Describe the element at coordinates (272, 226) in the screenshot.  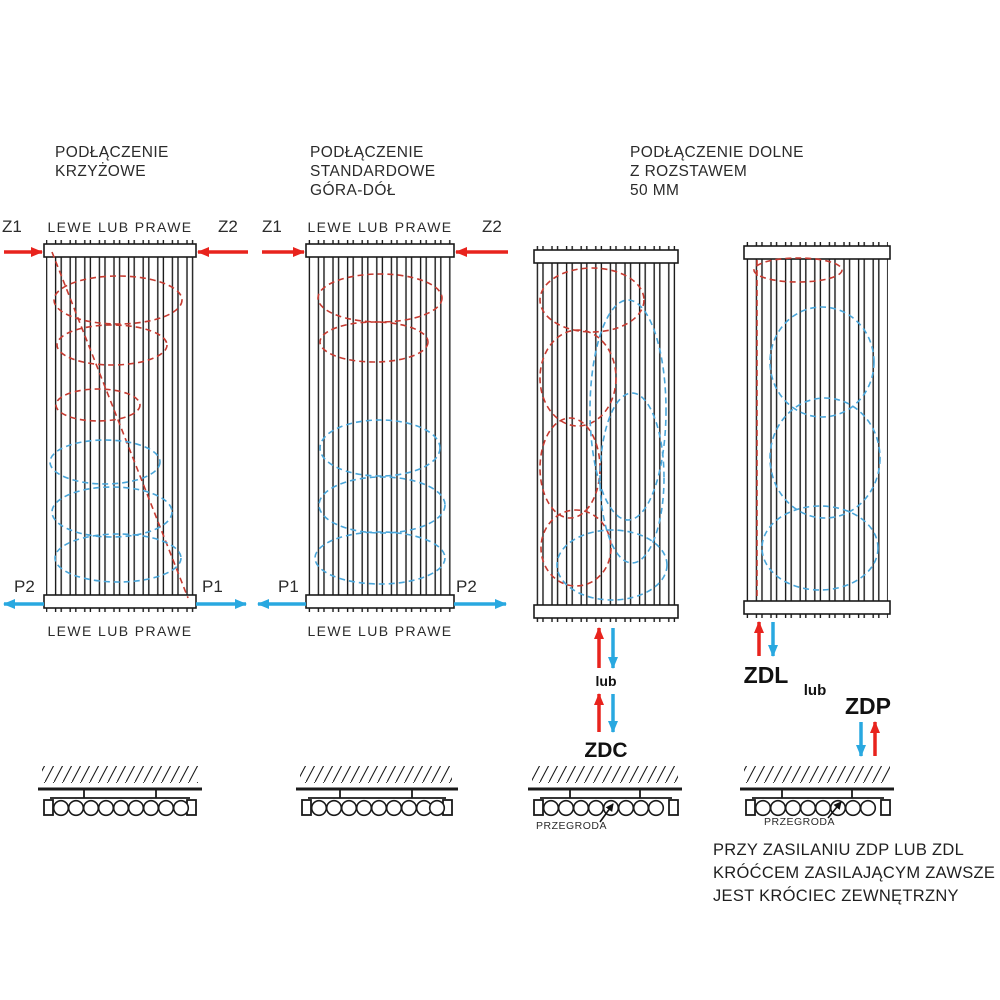
I see `diagram2-z1-label: Z1` at that location.